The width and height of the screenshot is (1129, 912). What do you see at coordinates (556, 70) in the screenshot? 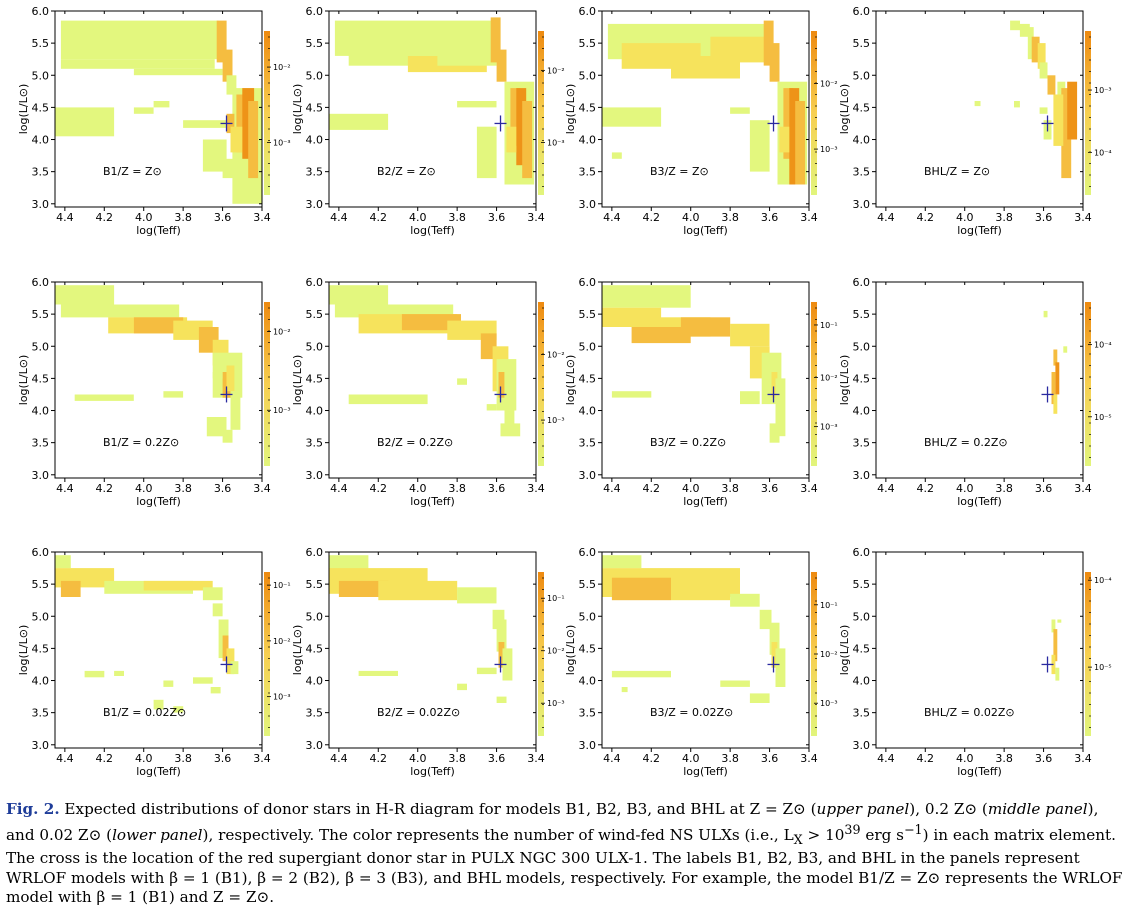
I see `colorbar-tick-label: 10⁻²` at bounding box center [556, 70].